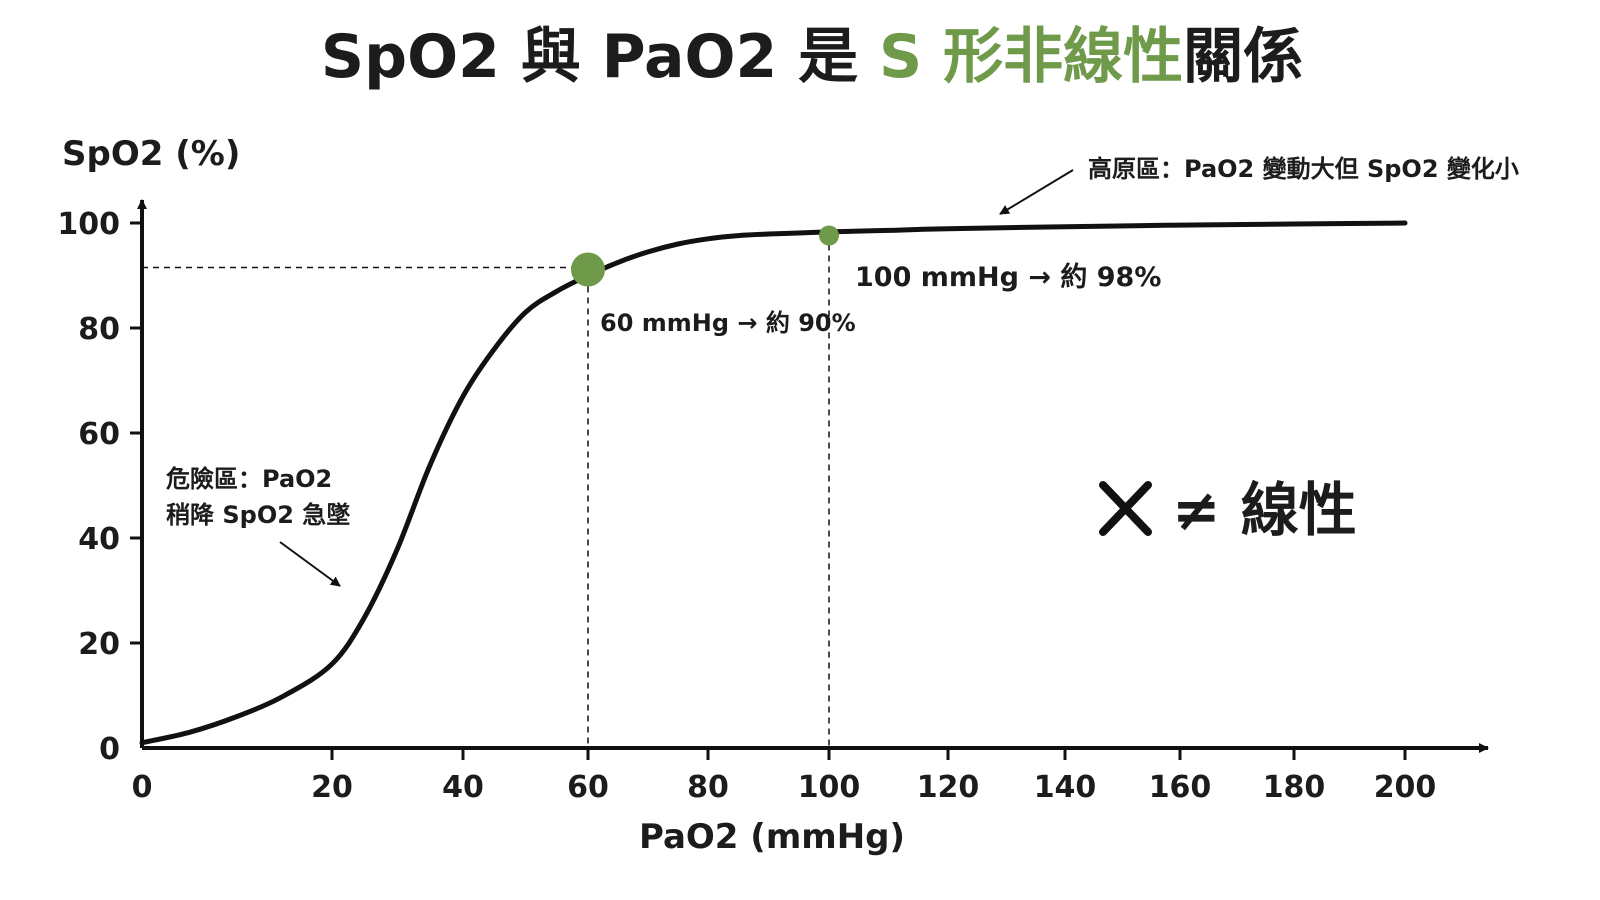  What do you see at coordinates (99, 539) in the screenshot?
I see `y-tick-label: 40` at bounding box center [99, 539].